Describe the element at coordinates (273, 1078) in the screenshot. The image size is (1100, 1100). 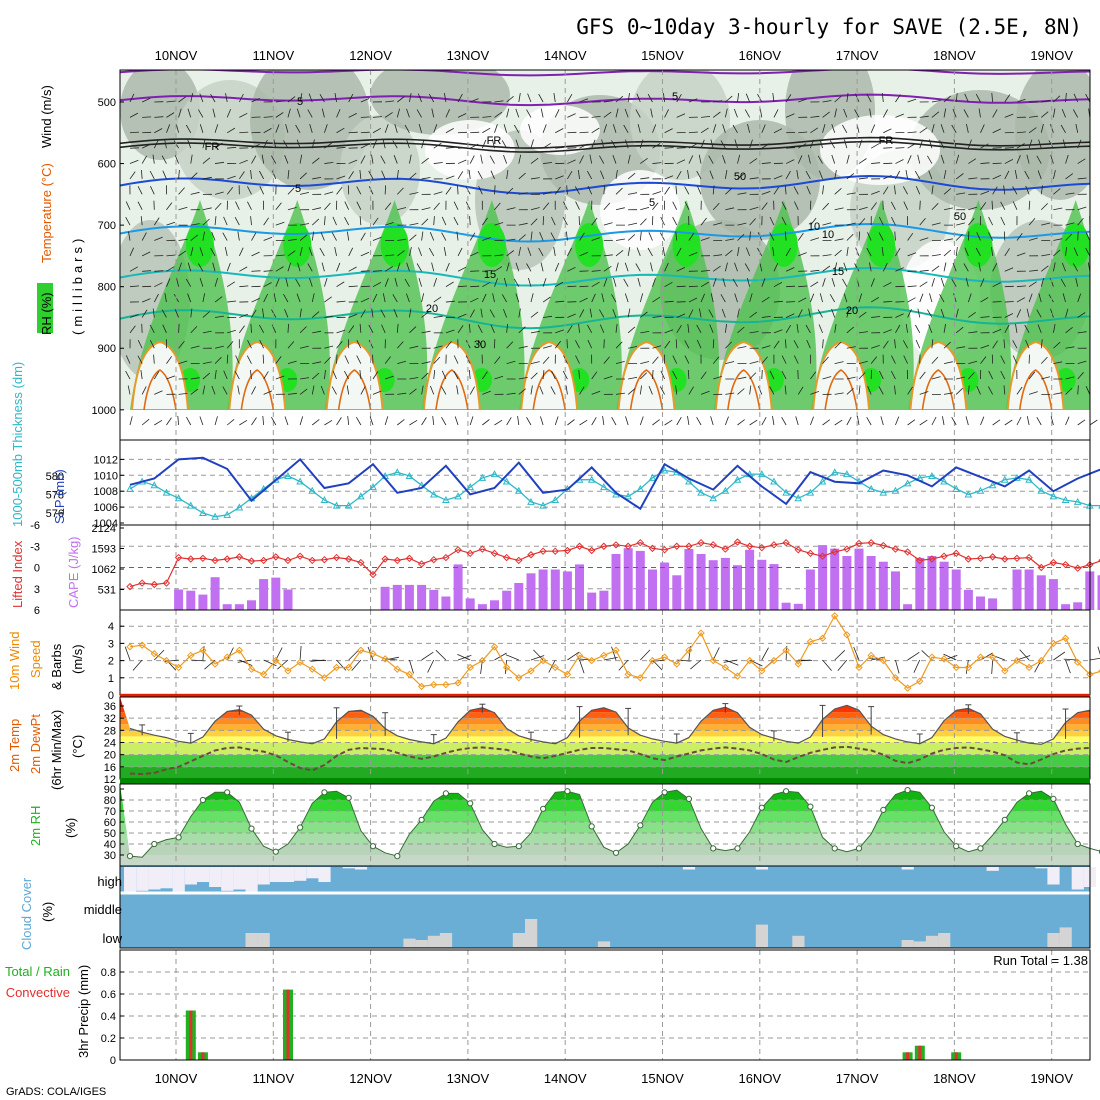
I see `date-bottom-11NOV: 11NOV` at that location.